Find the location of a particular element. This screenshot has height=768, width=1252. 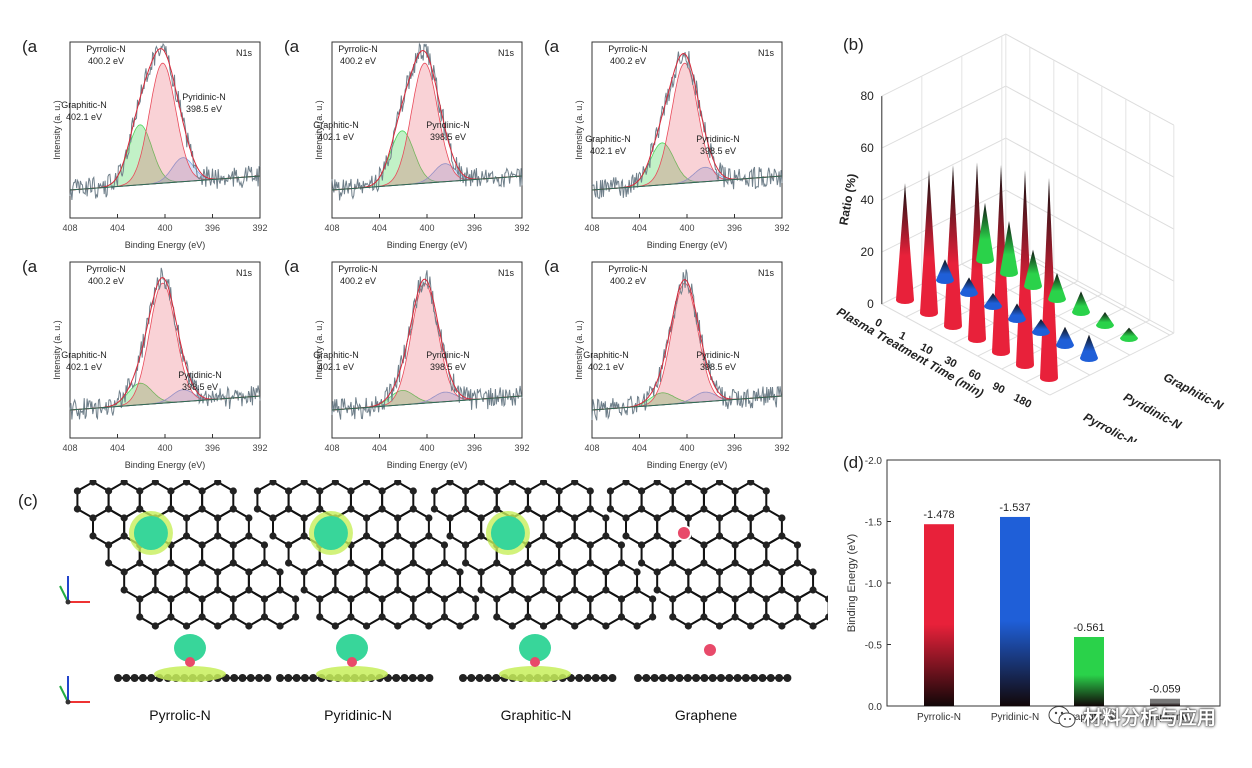

graphitic-name-label: Graphitic-N is located at coordinates (84, 355).